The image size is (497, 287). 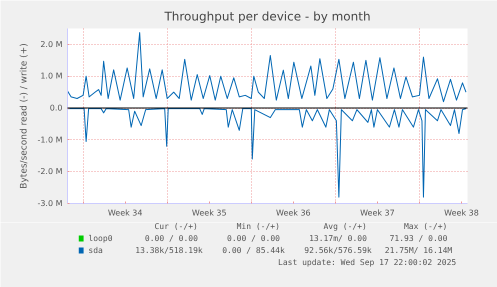 I want to click on legend-label: sda, so click(x=96, y=250).